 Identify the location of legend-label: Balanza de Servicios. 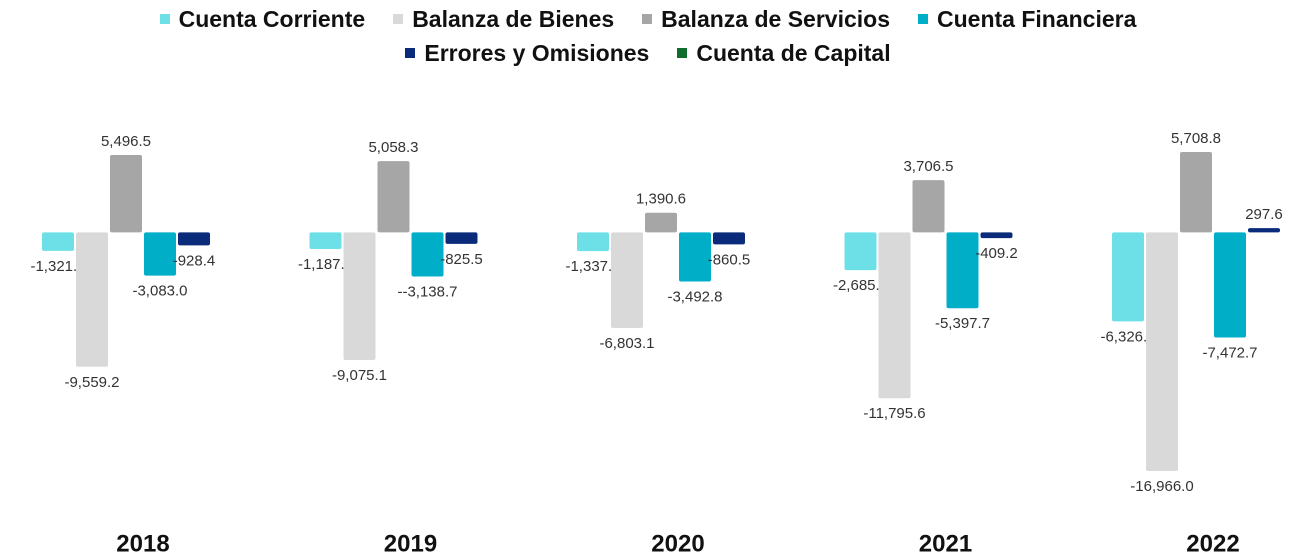
(775, 19).